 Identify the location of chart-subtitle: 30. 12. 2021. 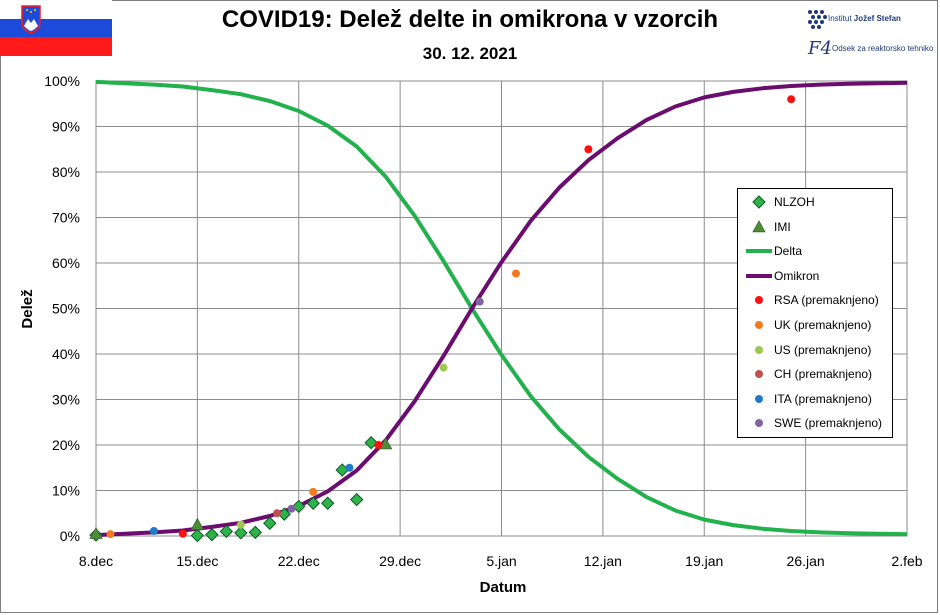
(470, 53).